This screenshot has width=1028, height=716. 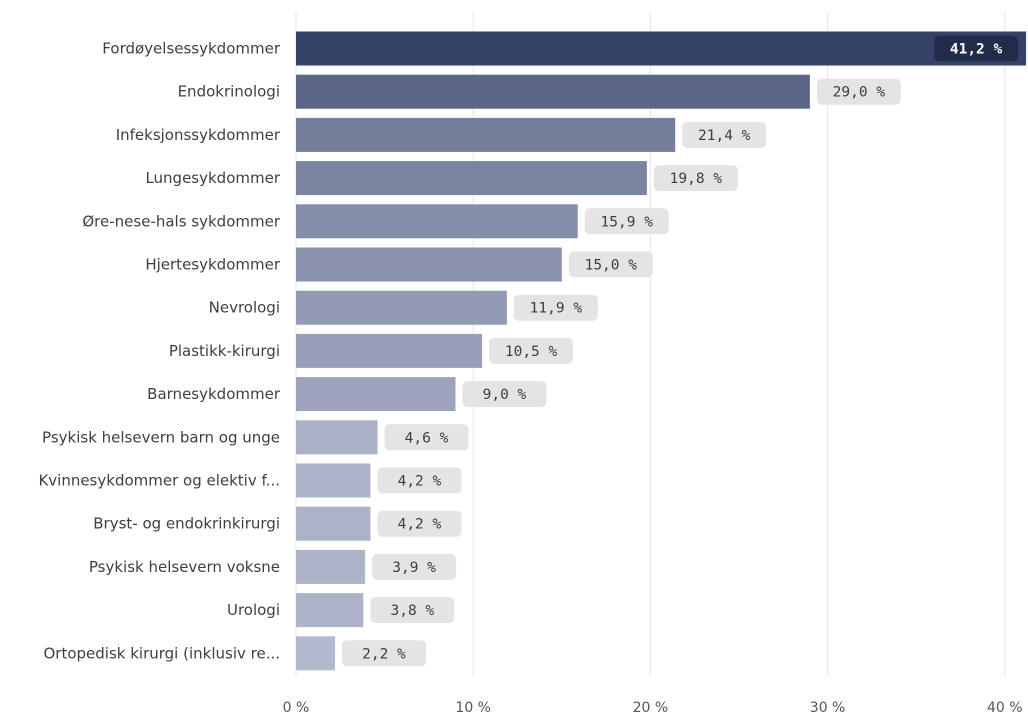 I want to click on data-label: 2,2 %, so click(x=384, y=654).